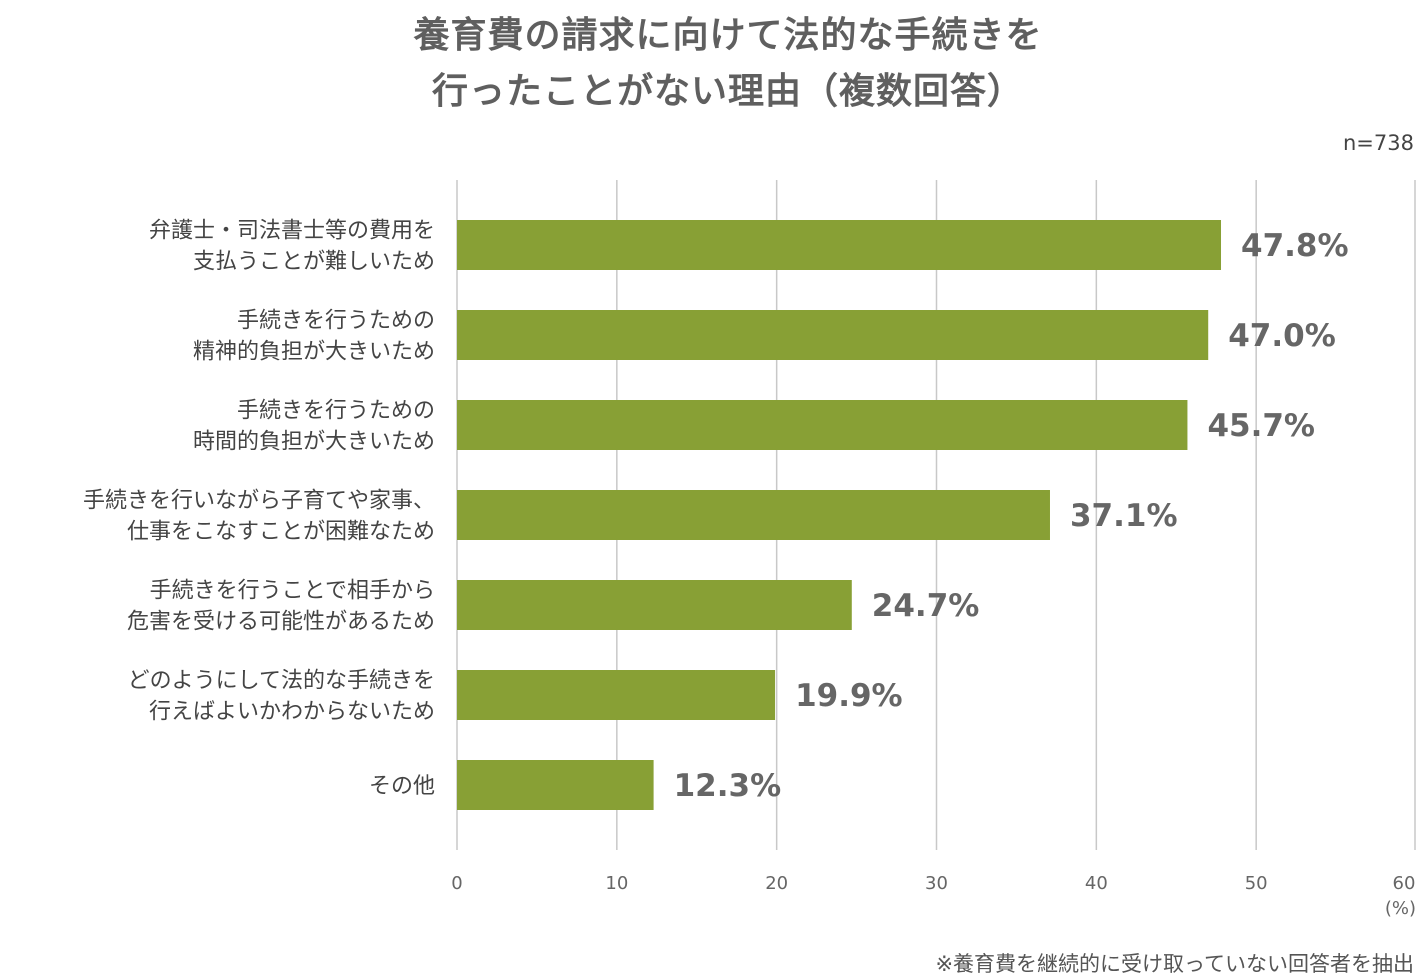  Describe the element at coordinates (292, 591) in the screenshot. I see `category-label: 手続きを行うことで相手から` at that location.